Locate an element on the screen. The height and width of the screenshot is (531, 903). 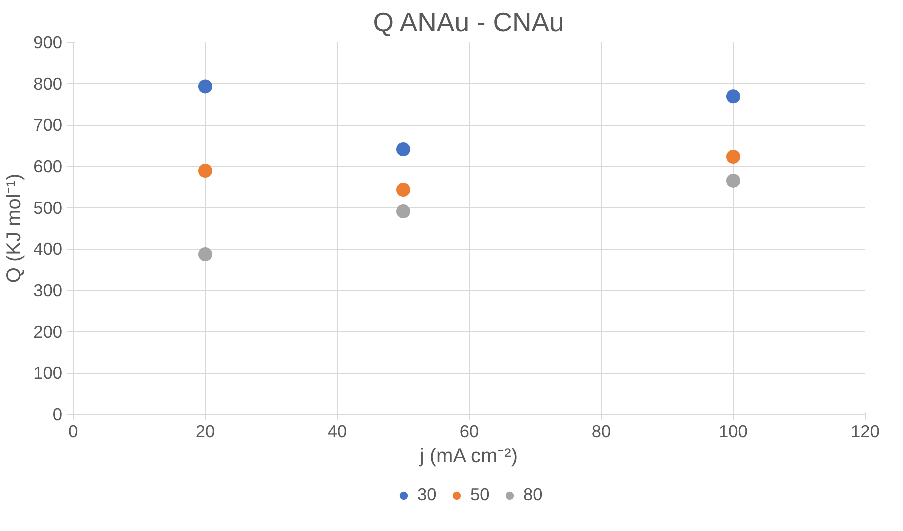
y-tick-label: 500 is located at coordinates (48, 208).